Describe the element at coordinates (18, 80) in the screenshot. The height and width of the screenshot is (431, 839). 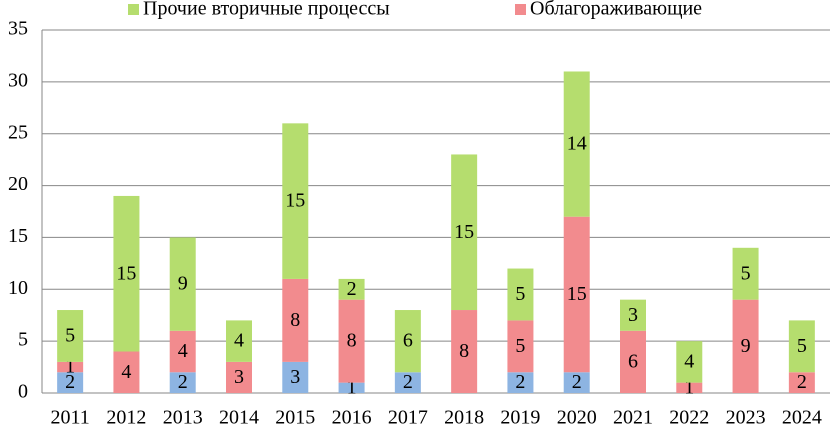
I see `y-tick-label: 30` at that location.